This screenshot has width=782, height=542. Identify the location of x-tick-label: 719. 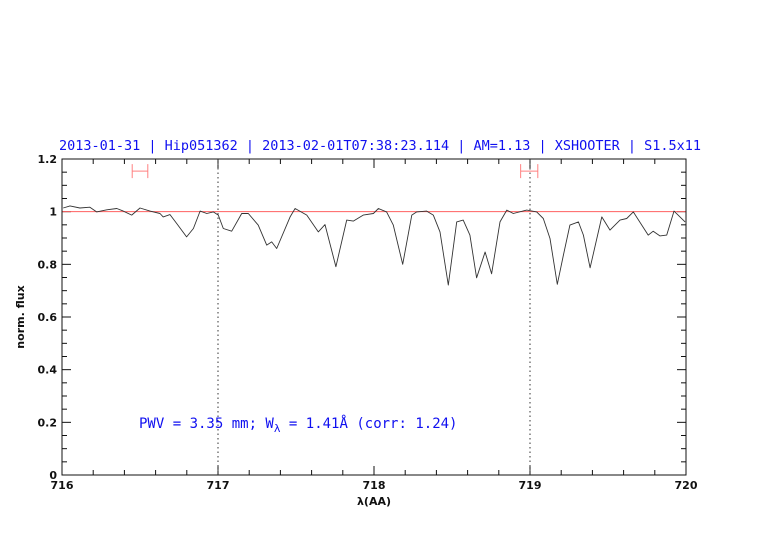
(530, 485).